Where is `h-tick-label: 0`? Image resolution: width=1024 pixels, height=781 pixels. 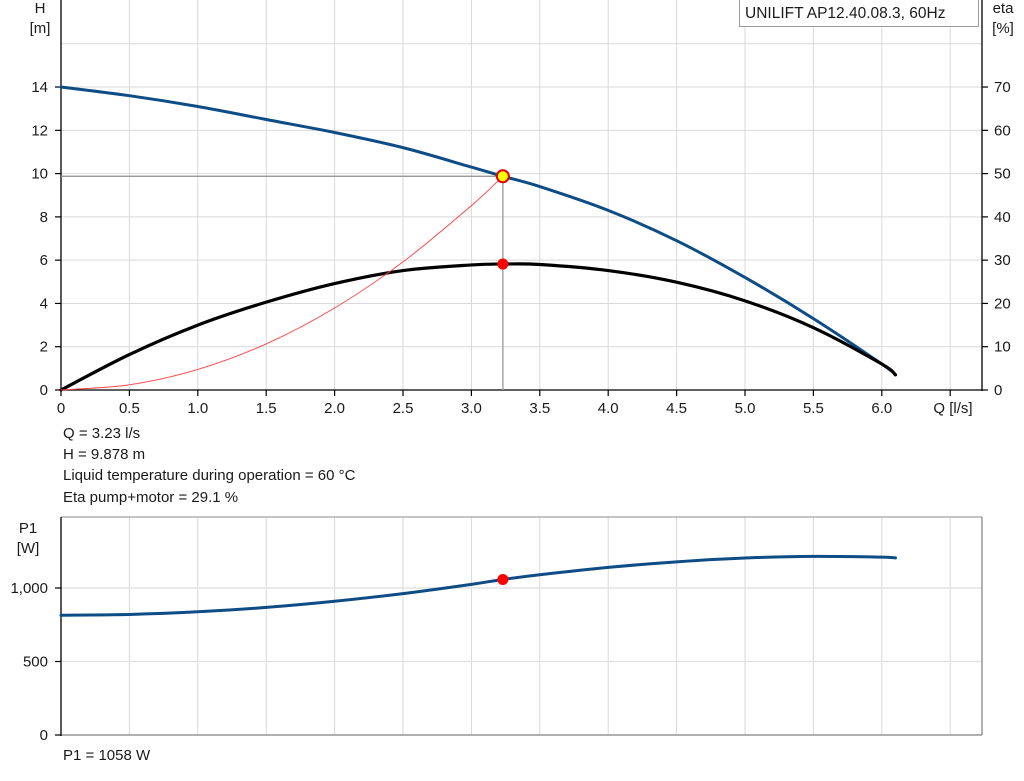
h-tick-label: 0 is located at coordinates (44, 390).